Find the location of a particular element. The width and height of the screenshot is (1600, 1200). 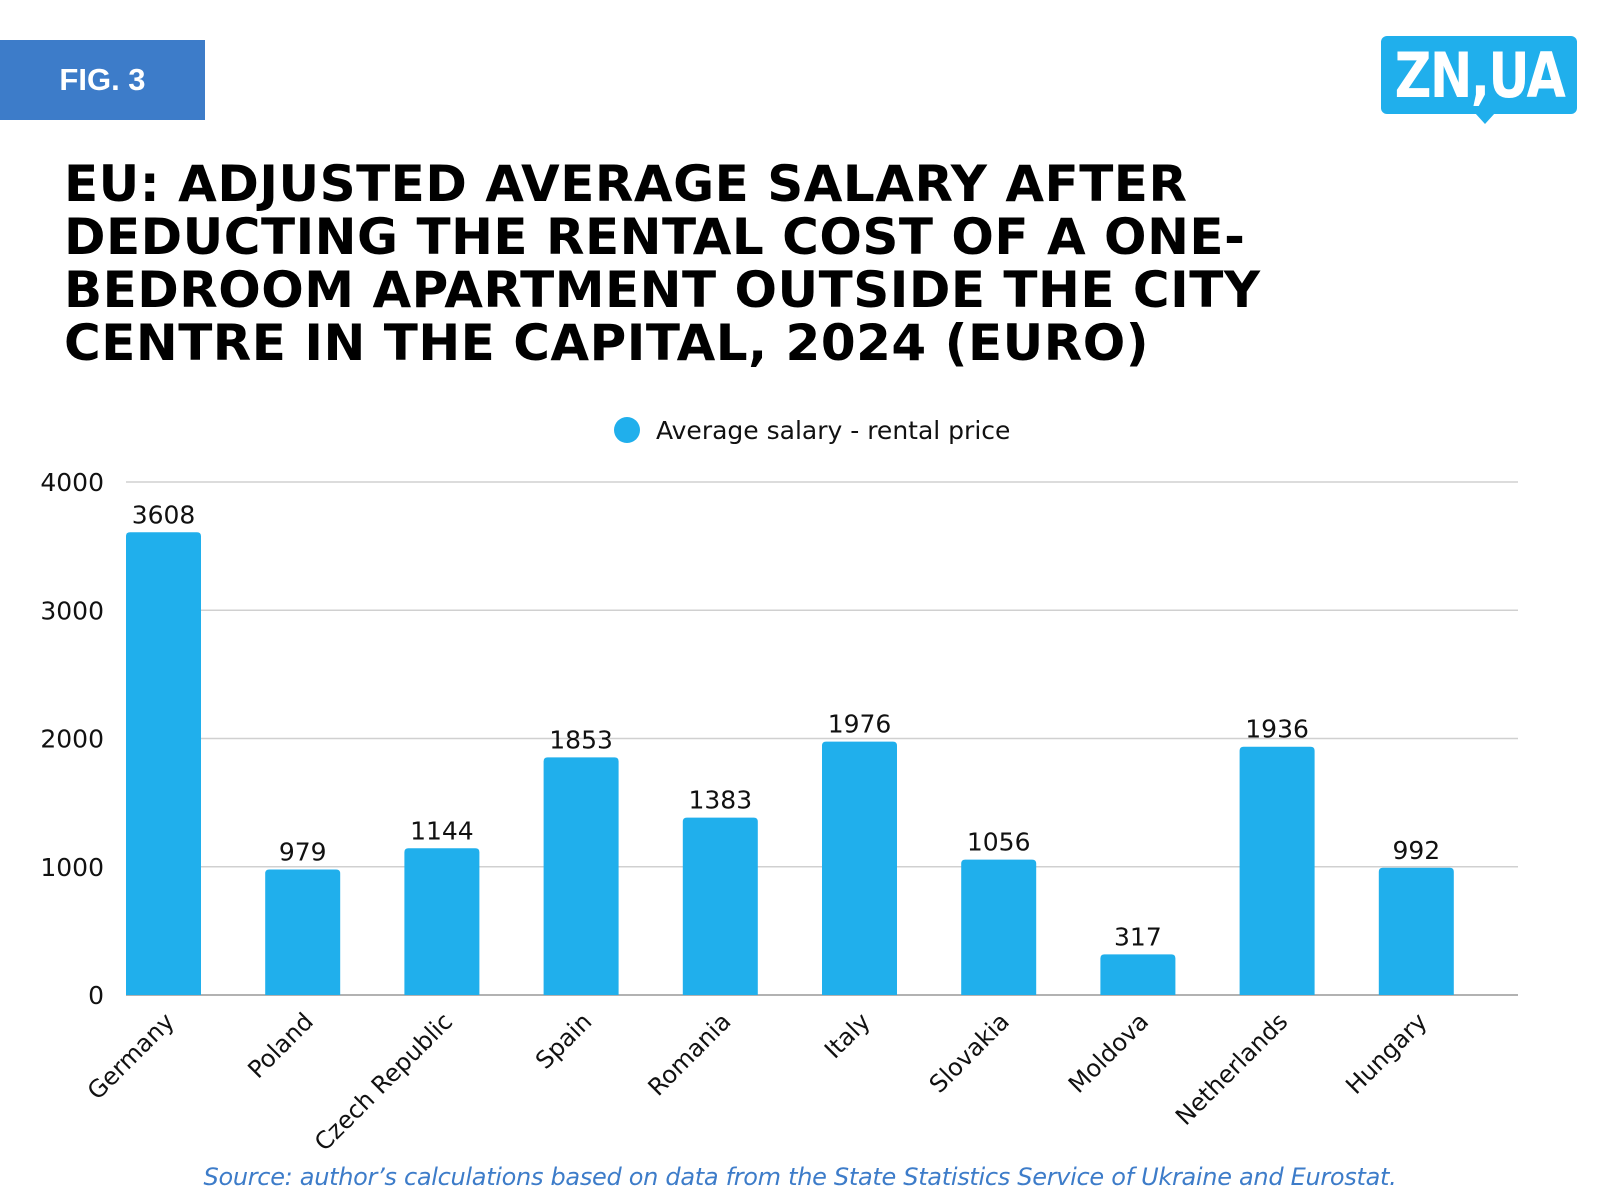

x-tick-label: Hungary is located at coordinates (1386, 1053).